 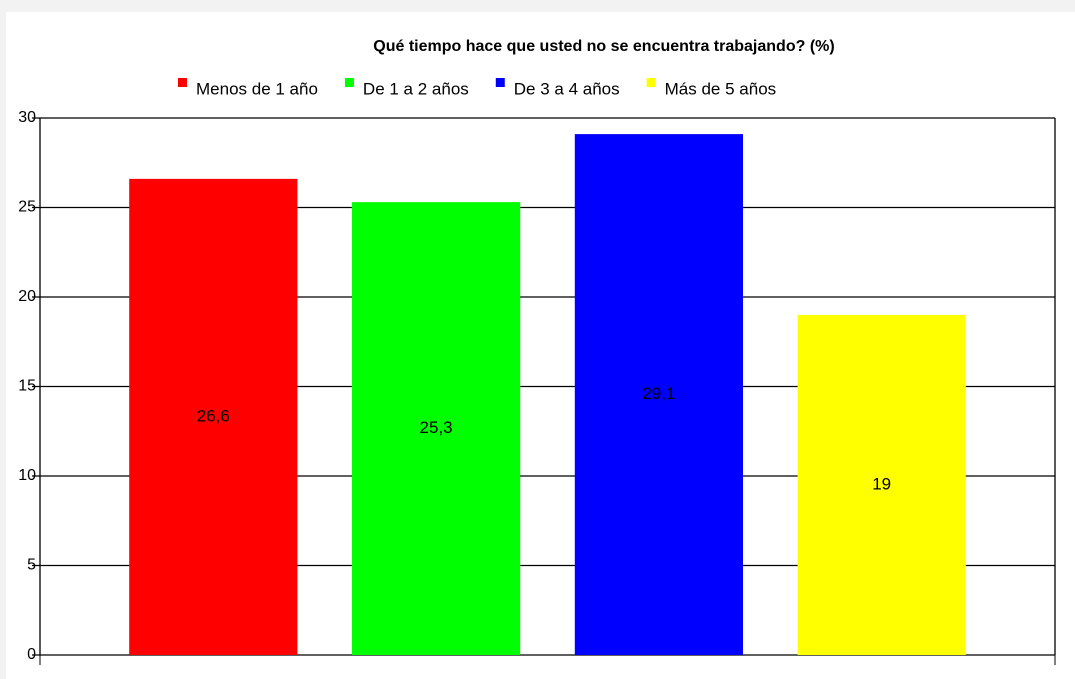 What do you see at coordinates (31, 565) in the screenshot?
I see `y-tick-label: 5` at bounding box center [31, 565].